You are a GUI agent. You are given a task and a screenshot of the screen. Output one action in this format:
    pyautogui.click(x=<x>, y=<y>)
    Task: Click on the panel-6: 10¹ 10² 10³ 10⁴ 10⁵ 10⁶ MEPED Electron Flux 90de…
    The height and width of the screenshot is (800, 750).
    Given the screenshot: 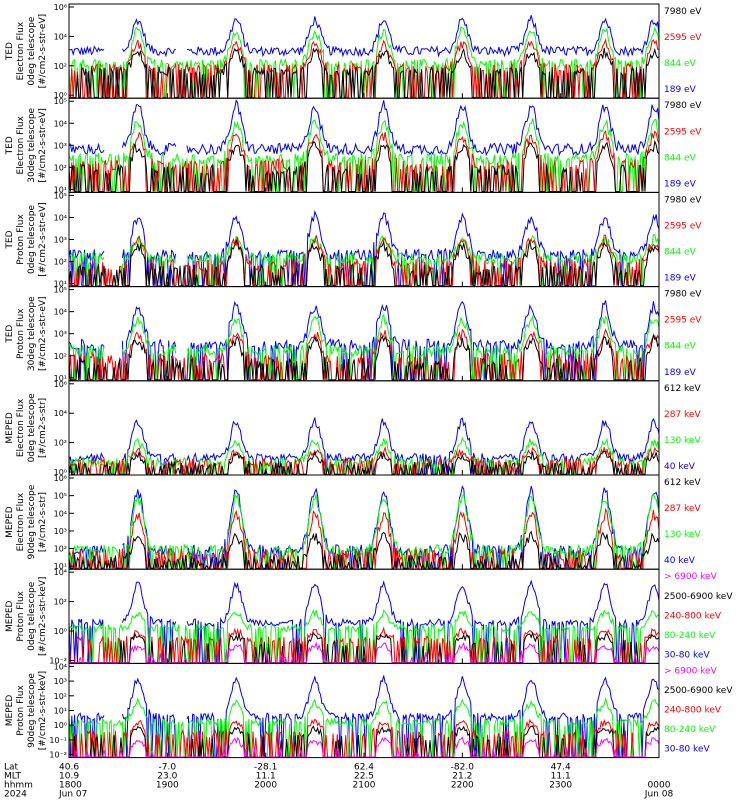 What is the action you would take?
    pyautogui.click(x=353, y=522)
    